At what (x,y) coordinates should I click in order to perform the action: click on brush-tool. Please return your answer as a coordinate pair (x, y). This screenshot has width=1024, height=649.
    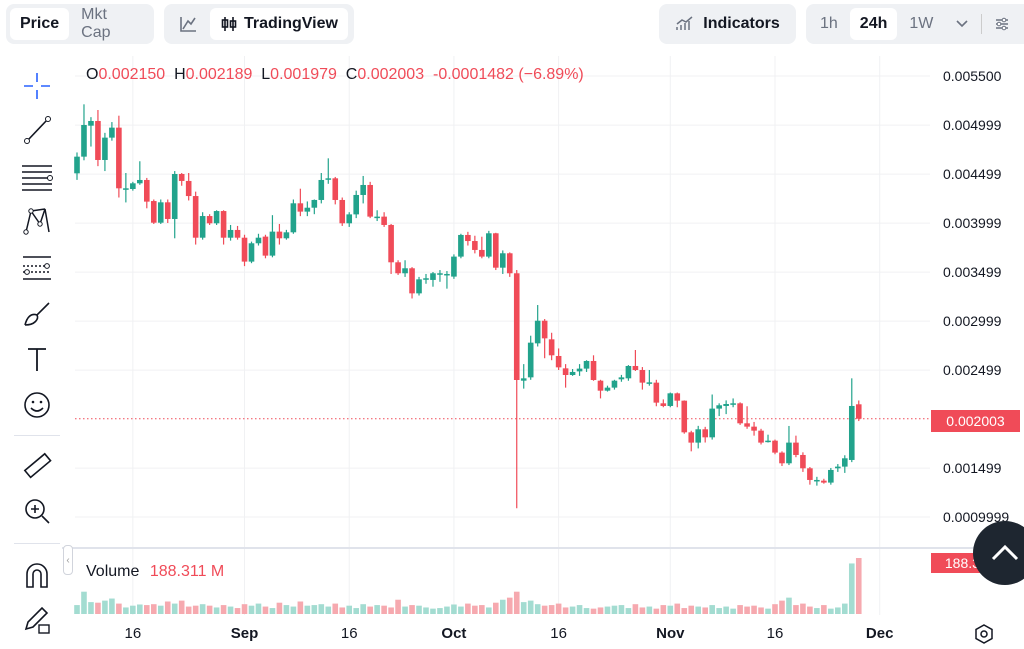
    Looking at the image, I should click on (37, 314).